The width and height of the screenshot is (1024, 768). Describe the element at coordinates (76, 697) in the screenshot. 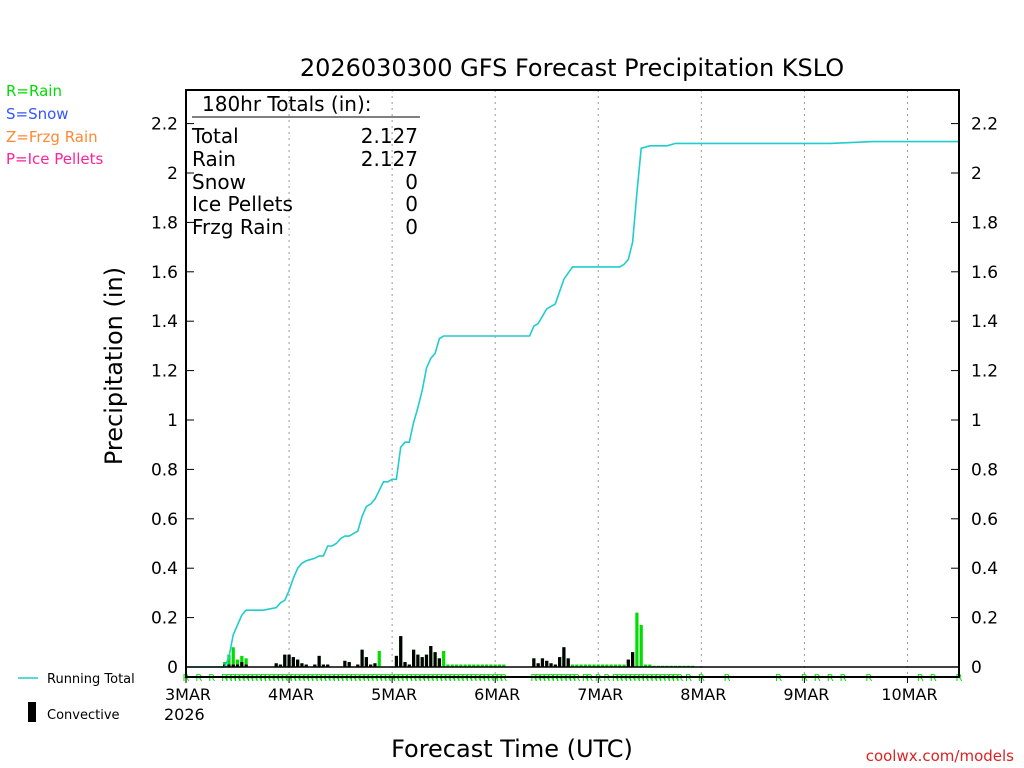

I see `series-legend: Running Total Convective` at that location.